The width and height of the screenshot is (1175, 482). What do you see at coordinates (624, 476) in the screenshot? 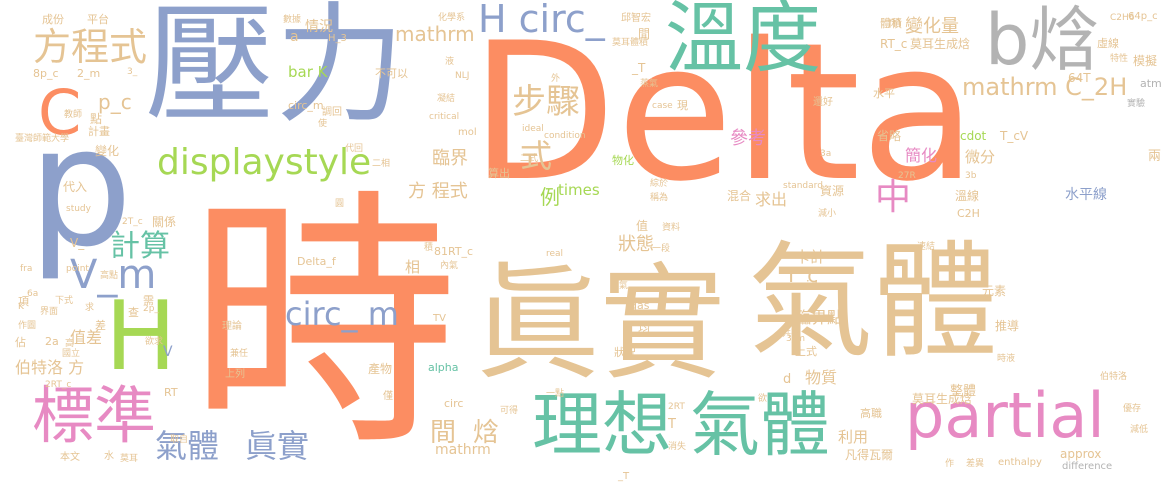
I see `word-107: _T` at bounding box center [624, 476].